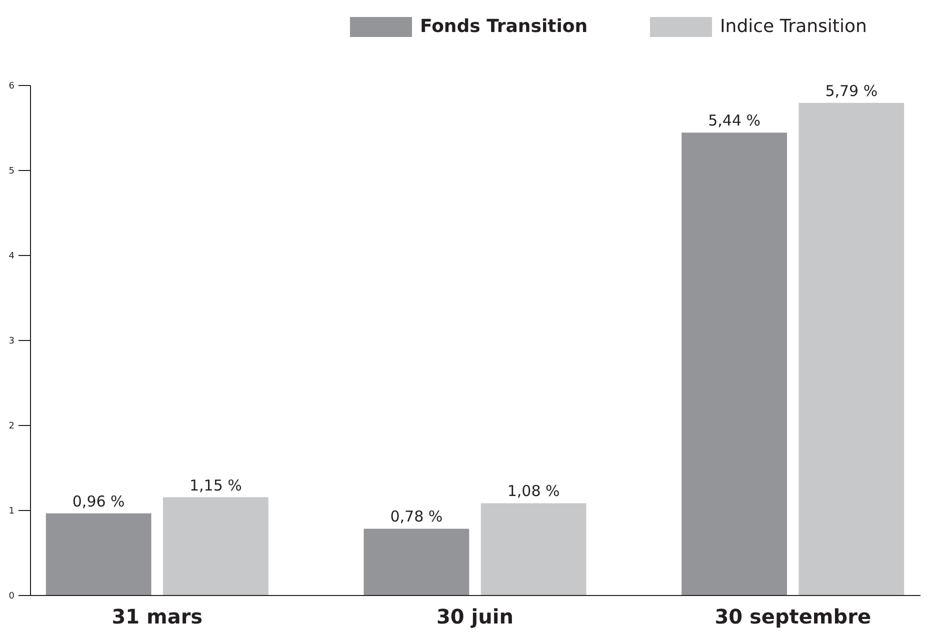 The height and width of the screenshot is (642, 934). I want to click on data-label: 1,15 %, so click(215, 485).